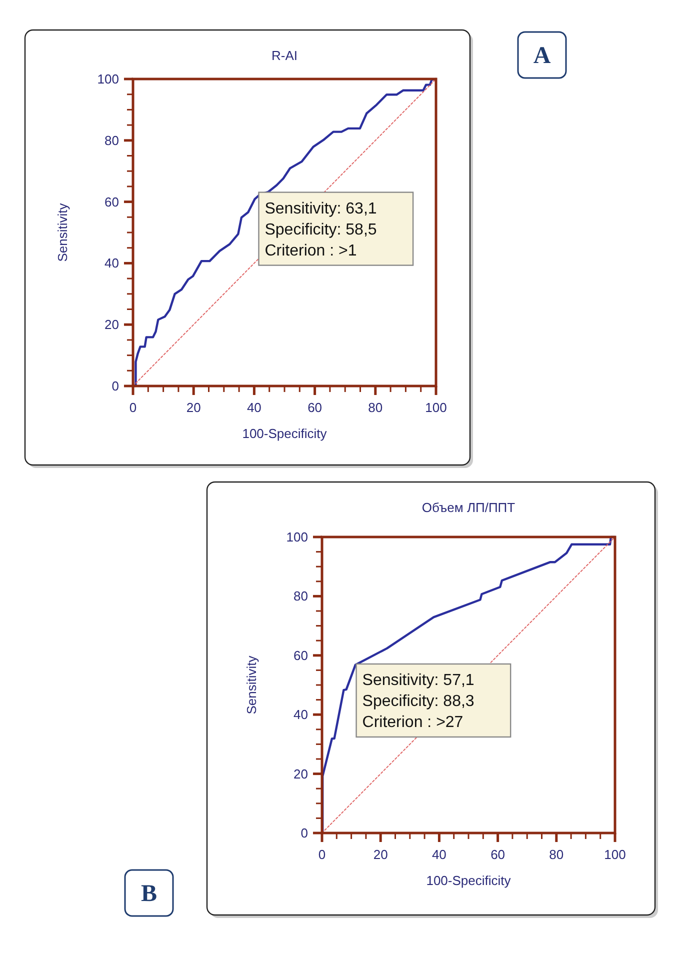 The height and width of the screenshot is (953, 685). Describe the element at coordinates (320, 230) in the screenshot. I see `annotation: Sensitivity: 63,1 Specificity: 58,5 Criterion : >1` at that location.